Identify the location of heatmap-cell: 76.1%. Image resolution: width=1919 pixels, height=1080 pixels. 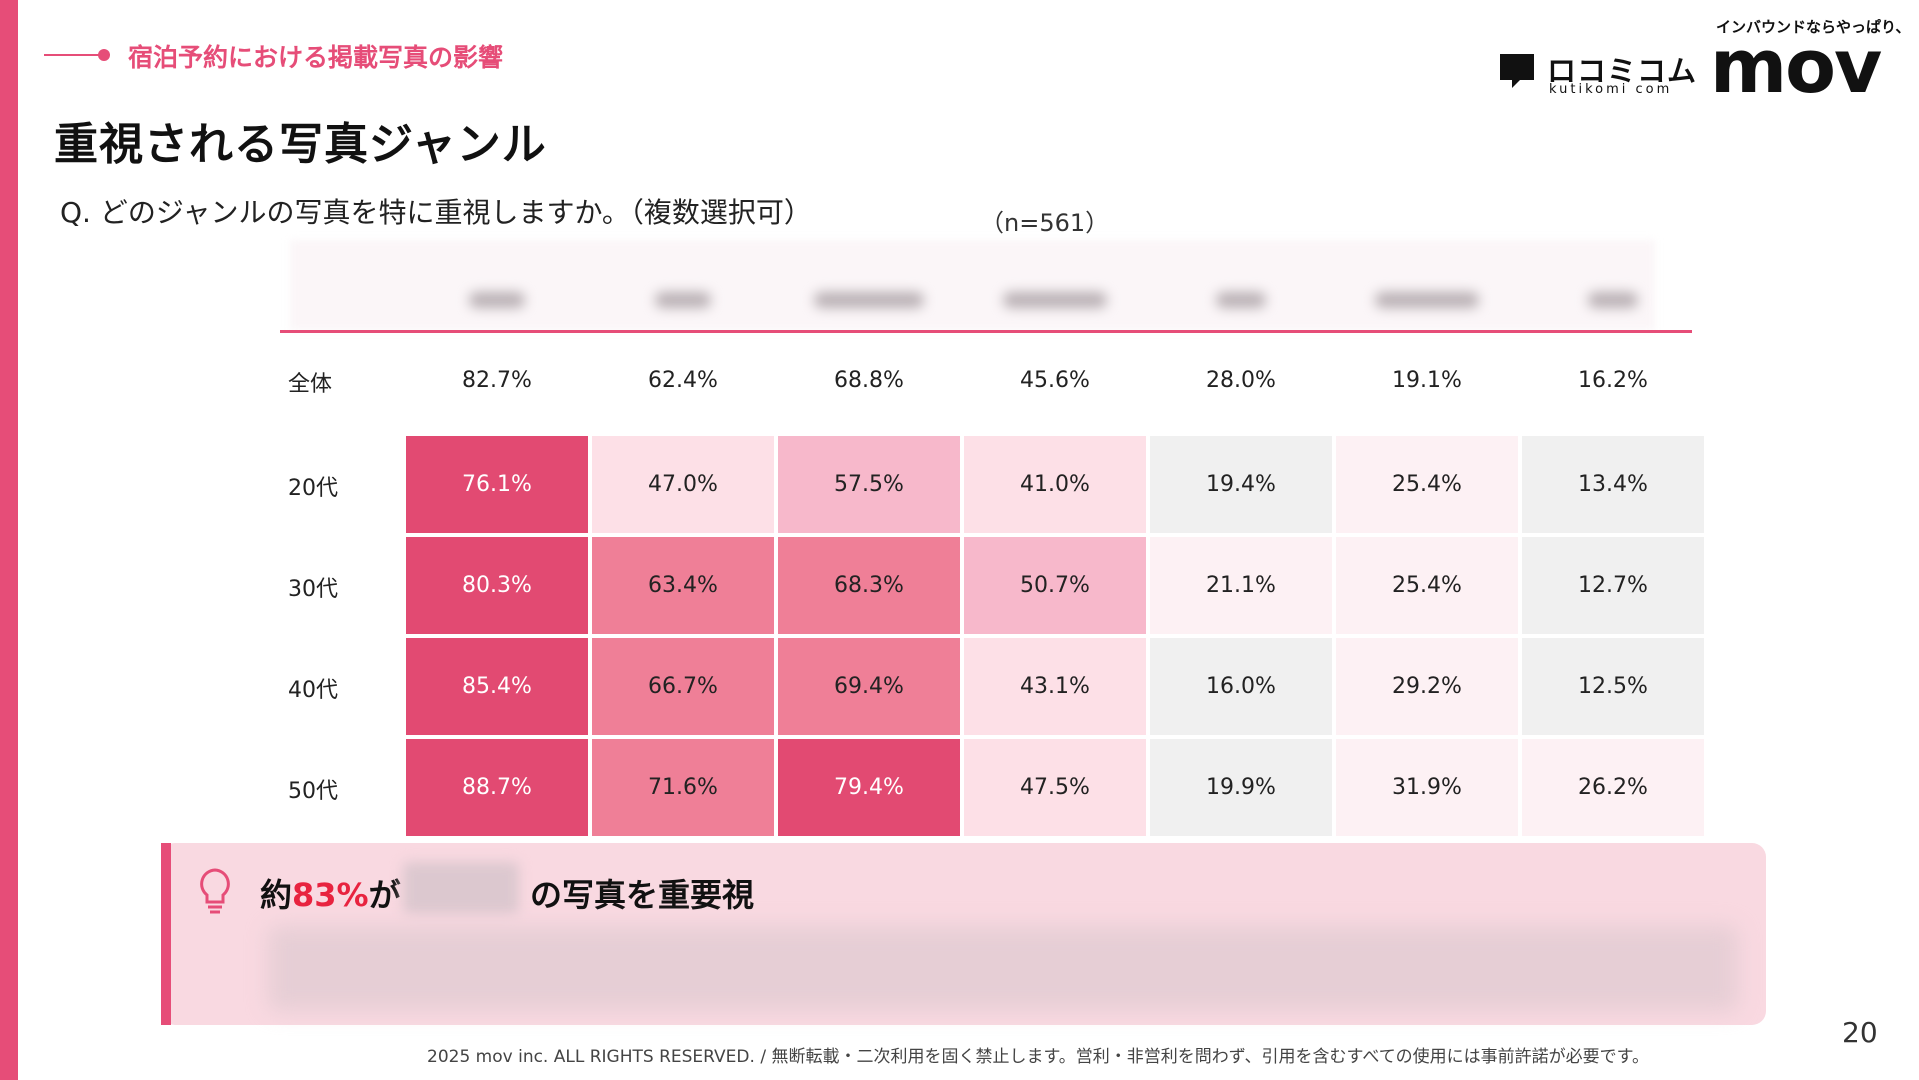
(497, 484).